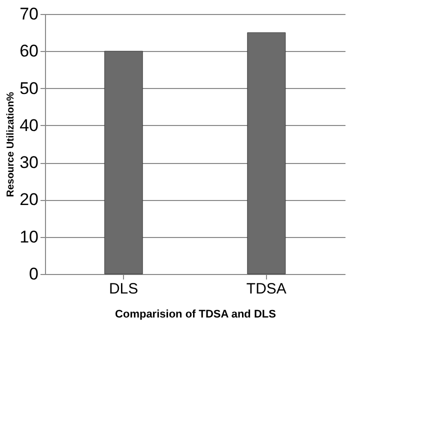 Image resolution: width=442 pixels, height=431 pixels. What do you see at coordinates (29, 236) in the screenshot?
I see `y-tick-label: 10` at bounding box center [29, 236].